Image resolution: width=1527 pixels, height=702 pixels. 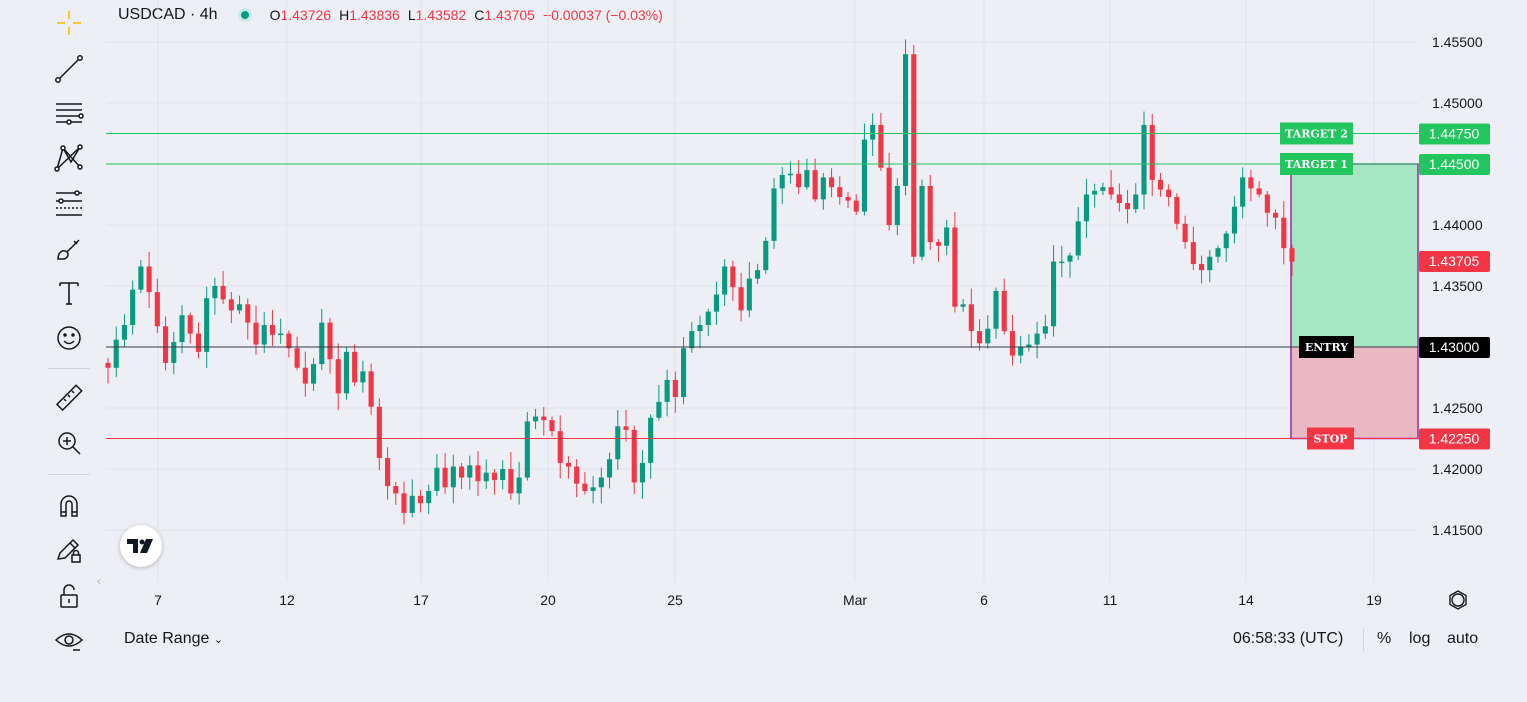 What do you see at coordinates (441, 15) in the screenshot?
I see `low-value: 1.43582` at bounding box center [441, 15].